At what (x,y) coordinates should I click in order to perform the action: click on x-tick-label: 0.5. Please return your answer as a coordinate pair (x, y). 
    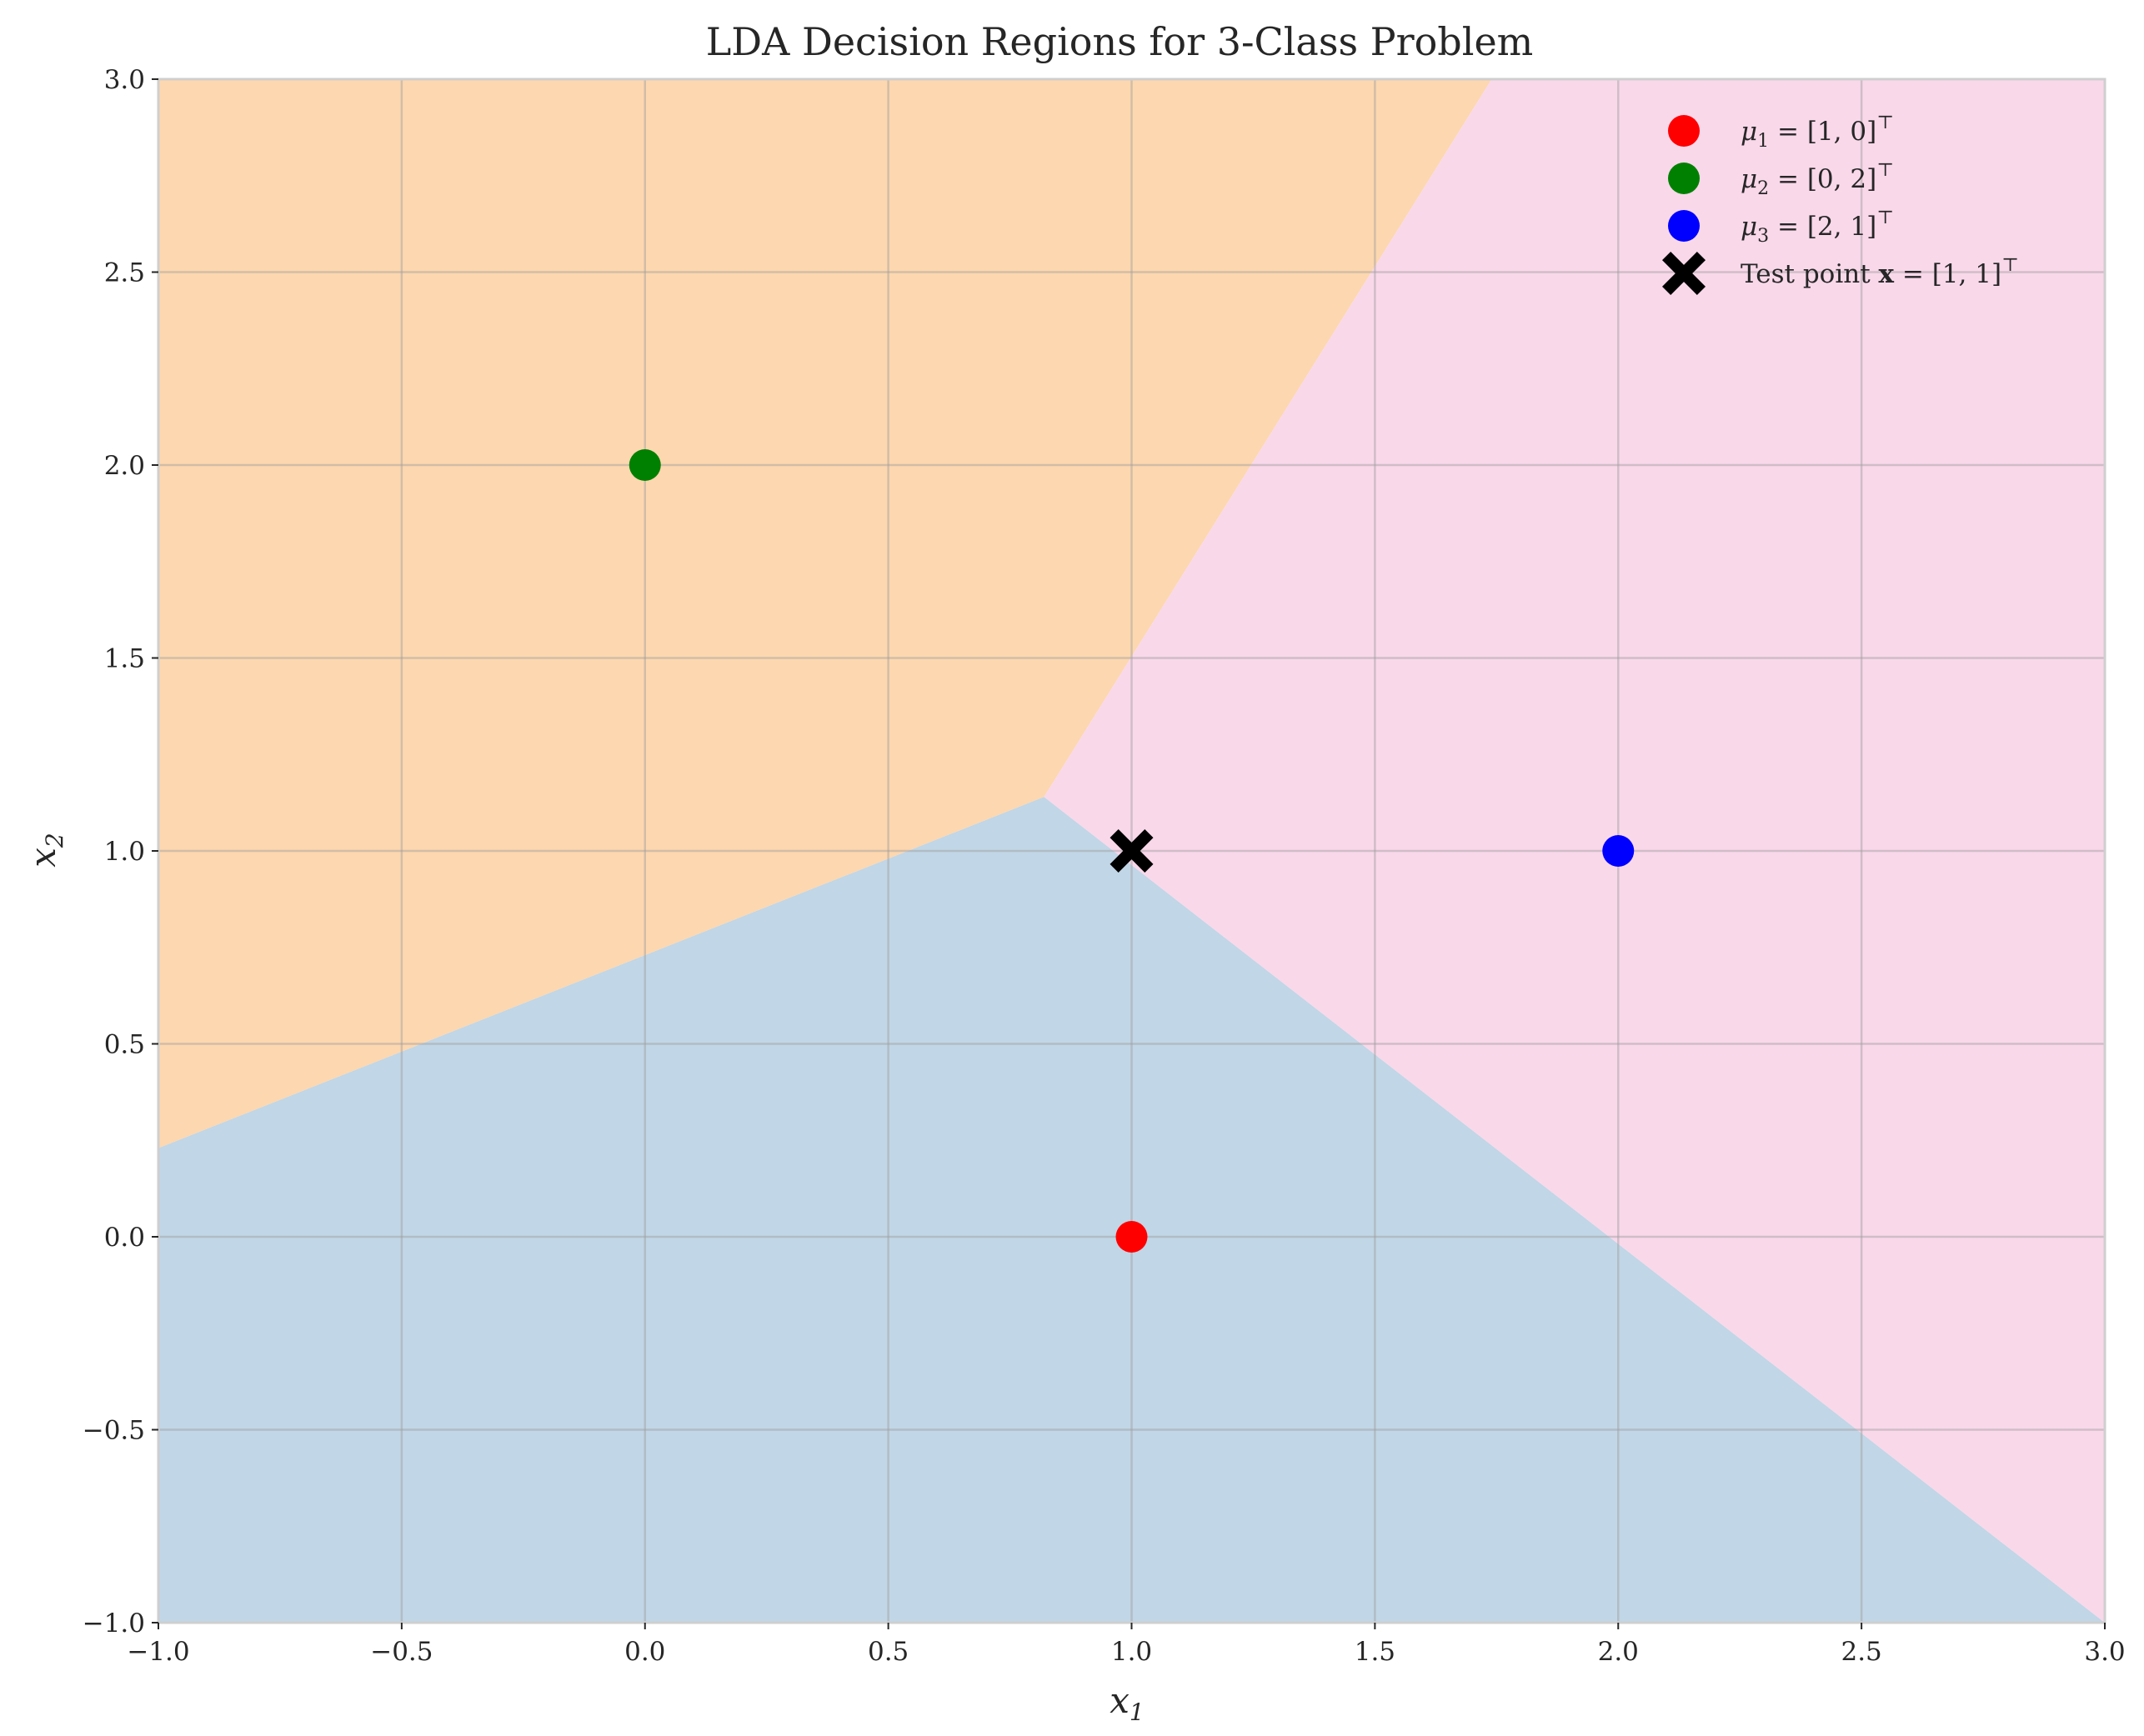
    Looking at the image, I should click on (888, 1652).